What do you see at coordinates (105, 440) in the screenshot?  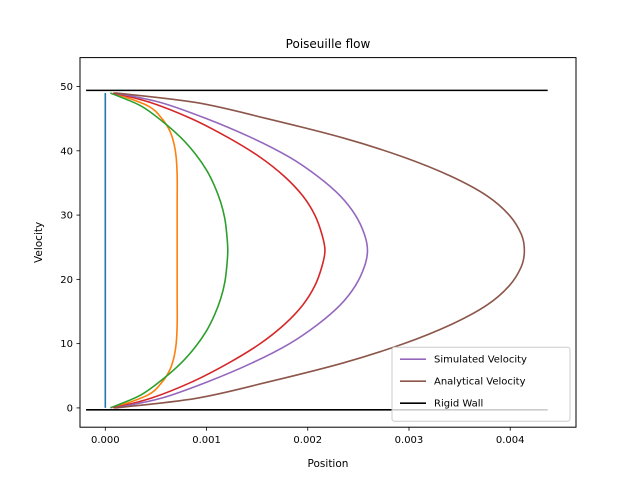 I see `x-tick-label: 0.000` at bounding box center [105, 440].